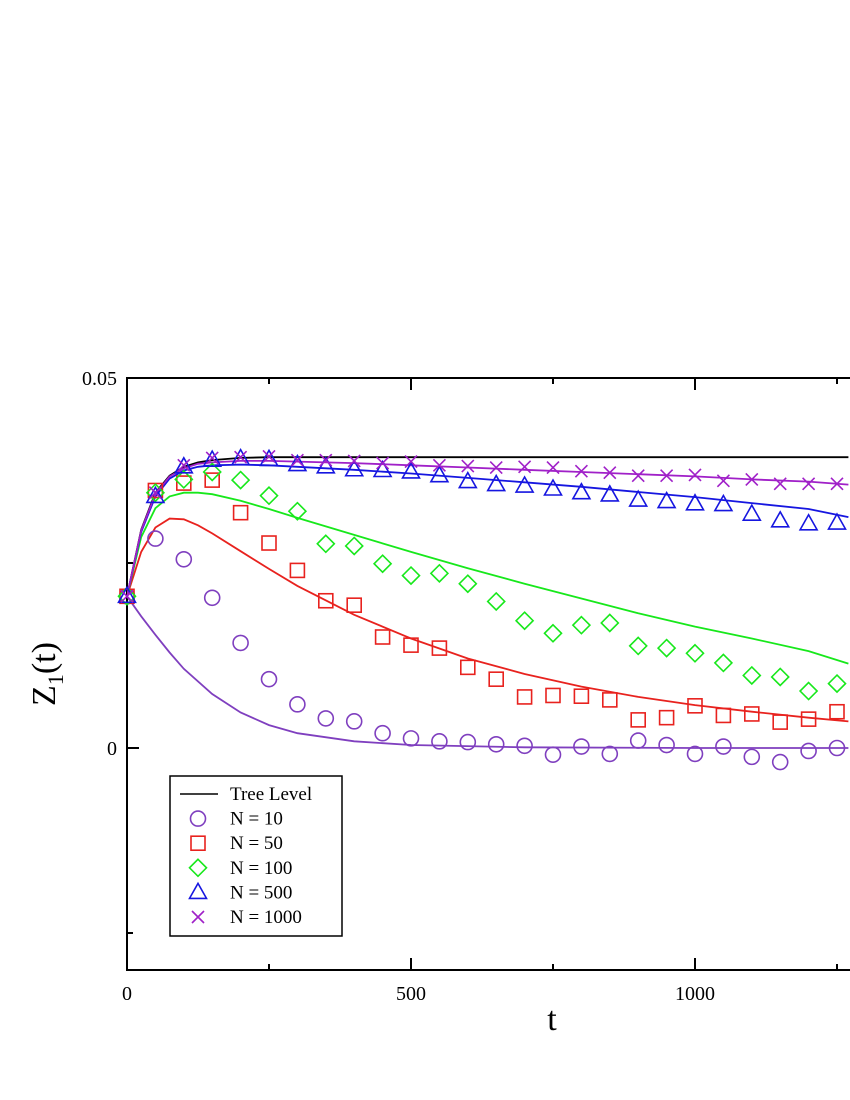  I want to click on legend-label: N = 1000, so click(266, 917).